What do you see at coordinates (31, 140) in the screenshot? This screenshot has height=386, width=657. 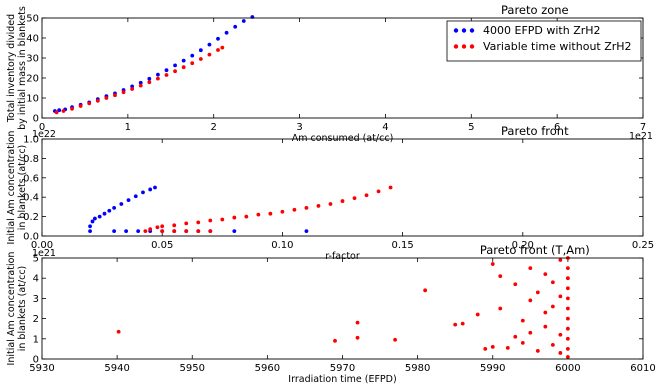 I see `y-tick-label: 1.0` at bounding box center [31, 140].